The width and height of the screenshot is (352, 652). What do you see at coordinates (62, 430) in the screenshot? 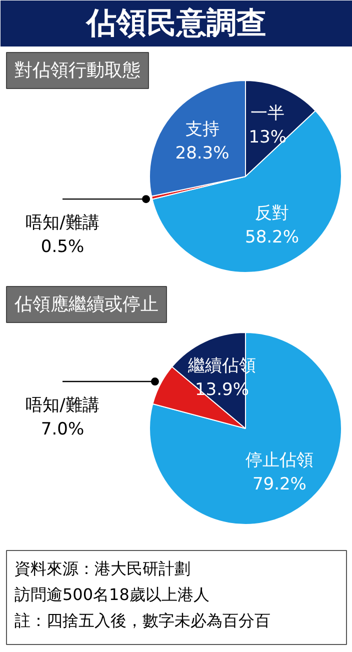
I see `data-label: 7.0%` at bounding box center [62, 430].